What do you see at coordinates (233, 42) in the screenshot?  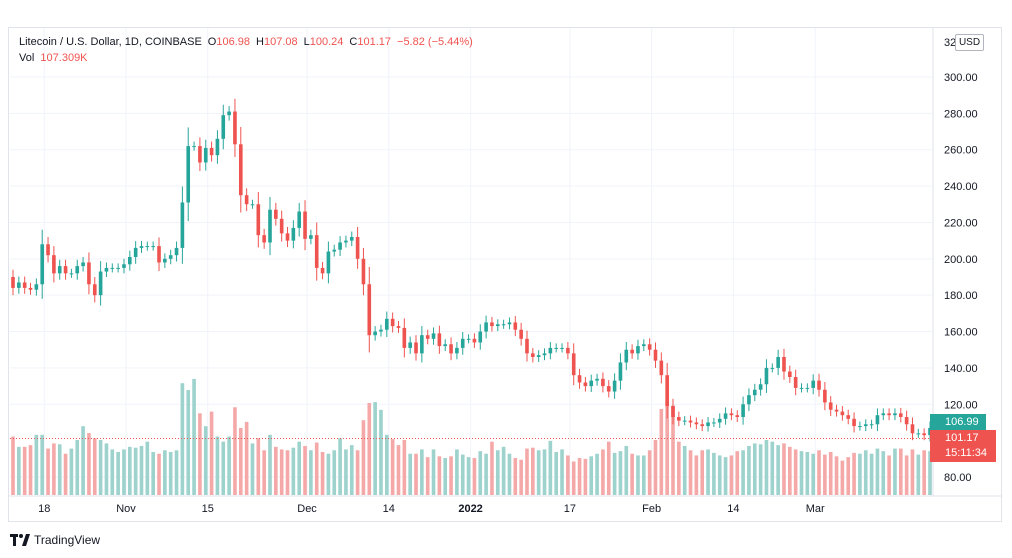 I see `open-value: 106.98` at bounding box center [233, 42].